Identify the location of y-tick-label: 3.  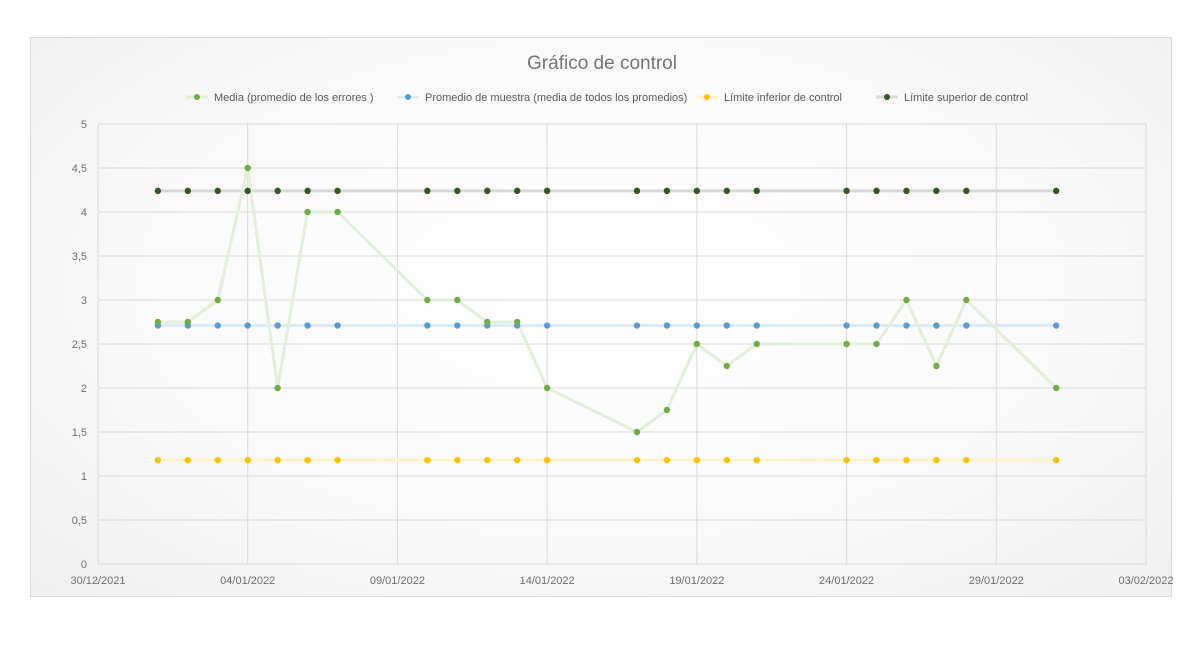
(84, 301).